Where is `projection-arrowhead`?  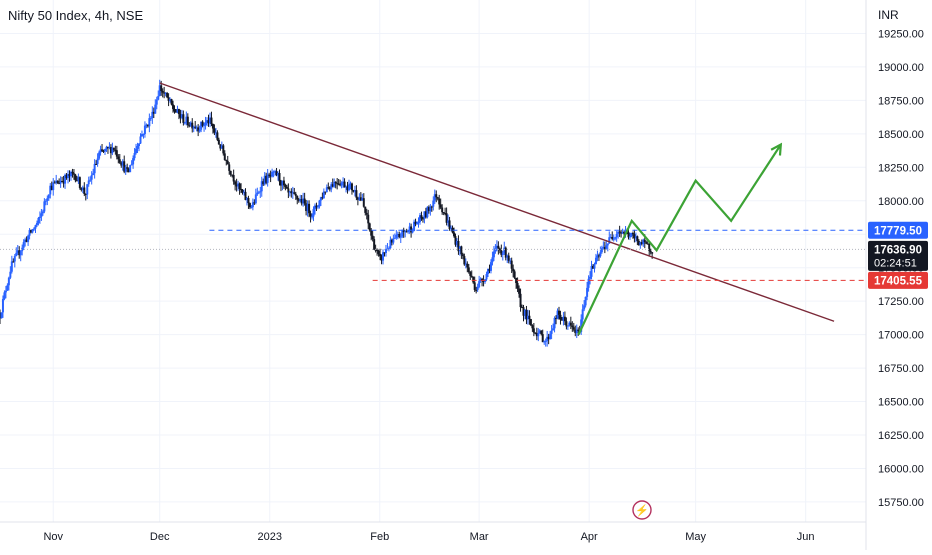 projection-arrowhead is located at coordinates (776, 149).